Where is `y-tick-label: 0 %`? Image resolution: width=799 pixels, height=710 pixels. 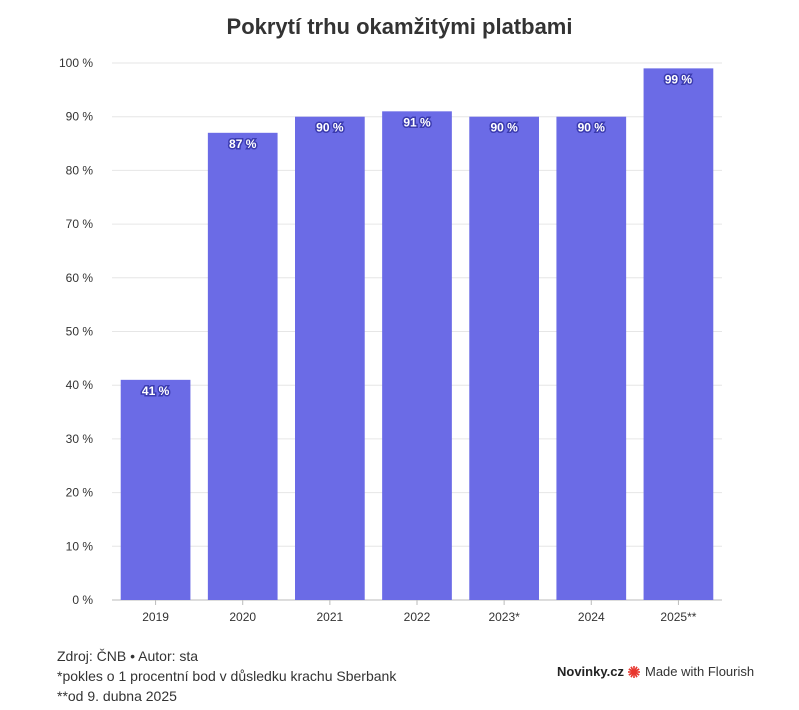 y-tick-label: 0 % is located at coordinates (82, 600).